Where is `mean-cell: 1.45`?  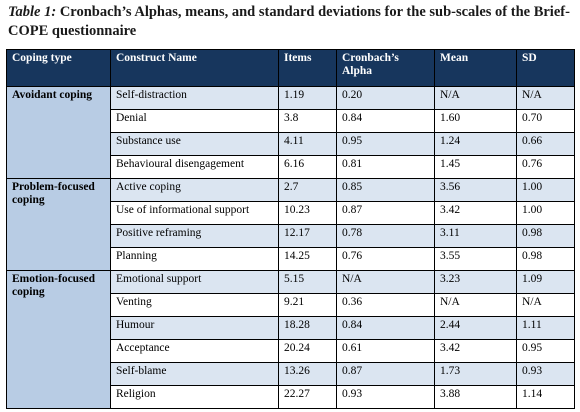 mean-cell: 1.45 is located at coordinates (475, 167).